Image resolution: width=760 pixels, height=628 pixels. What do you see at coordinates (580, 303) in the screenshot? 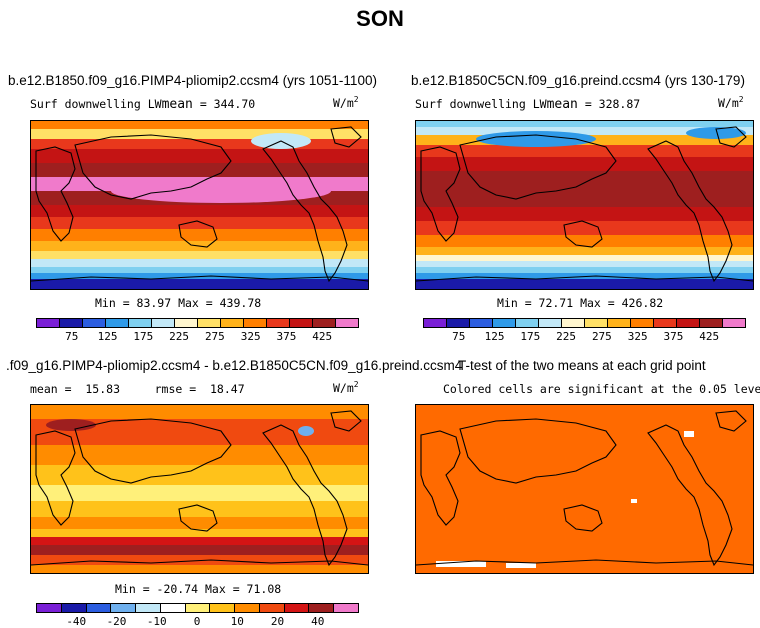
I see `panel-tr-minmax: Min = 72.71 Max = 426.82` at bounding box center [580, 303].